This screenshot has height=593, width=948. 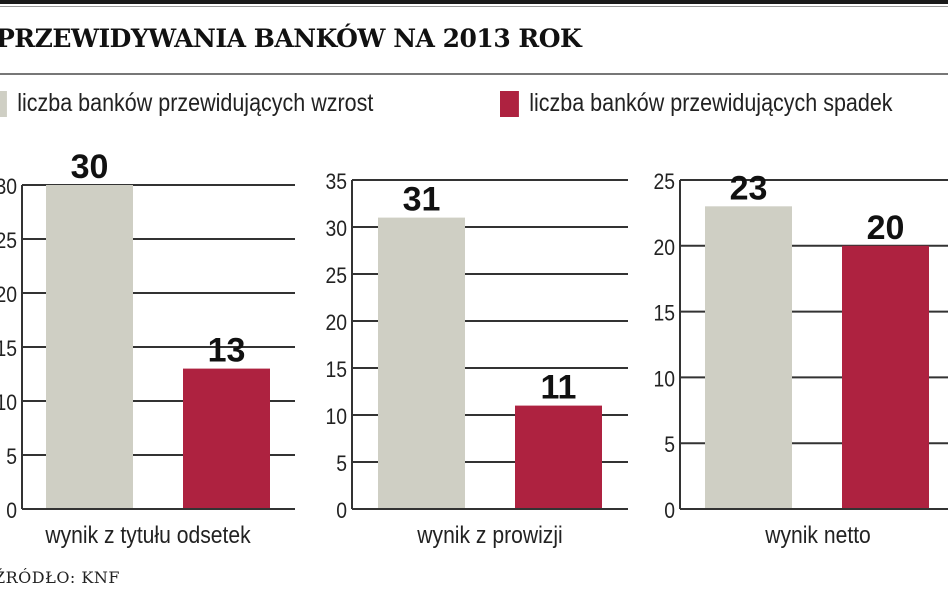 I want to click on data-label: 20, so click(x=886, y=228).